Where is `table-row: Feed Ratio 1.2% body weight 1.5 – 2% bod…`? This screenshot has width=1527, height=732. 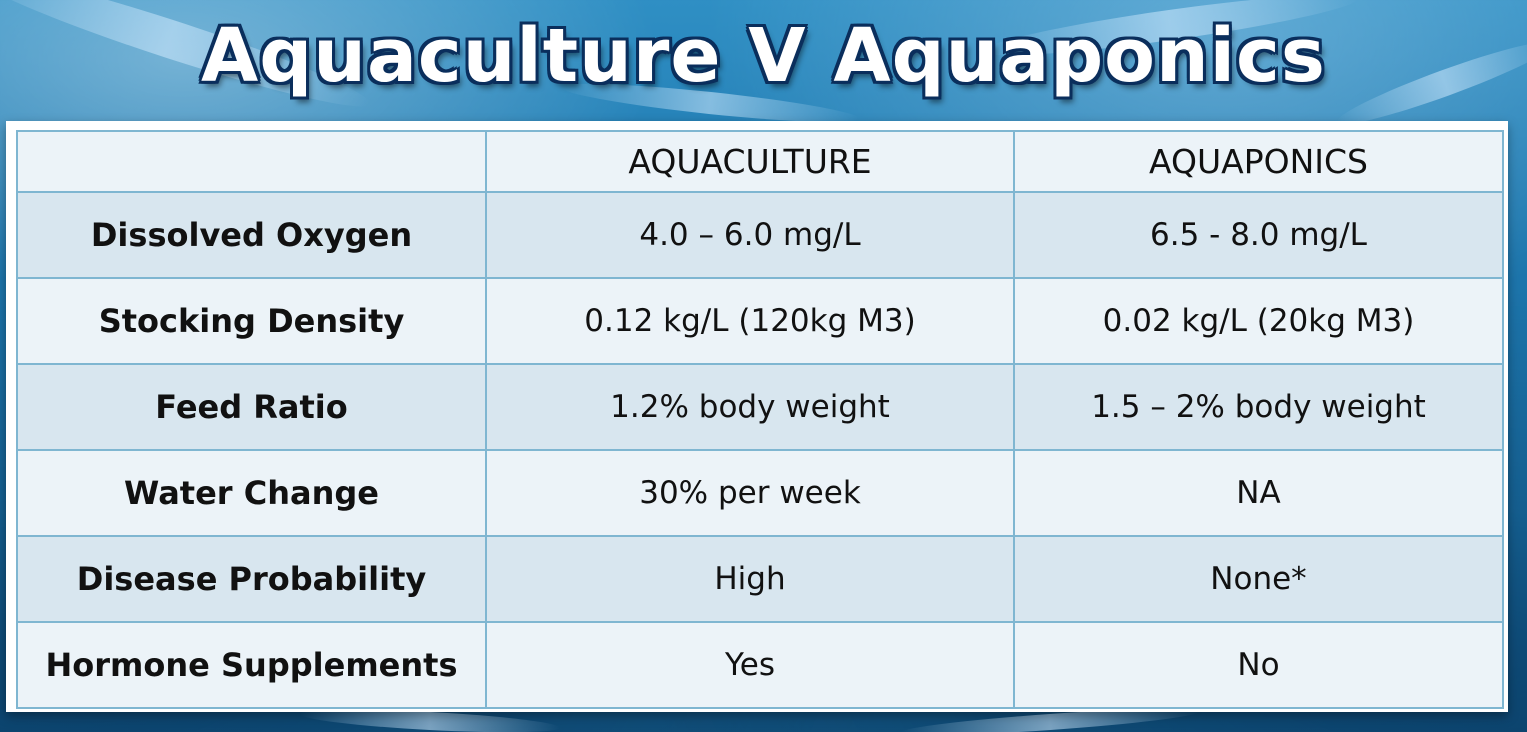
table-row: Feed Ratio 1.2% body weight 1.5 – 2% bod… is located at coordinates (760, 407).